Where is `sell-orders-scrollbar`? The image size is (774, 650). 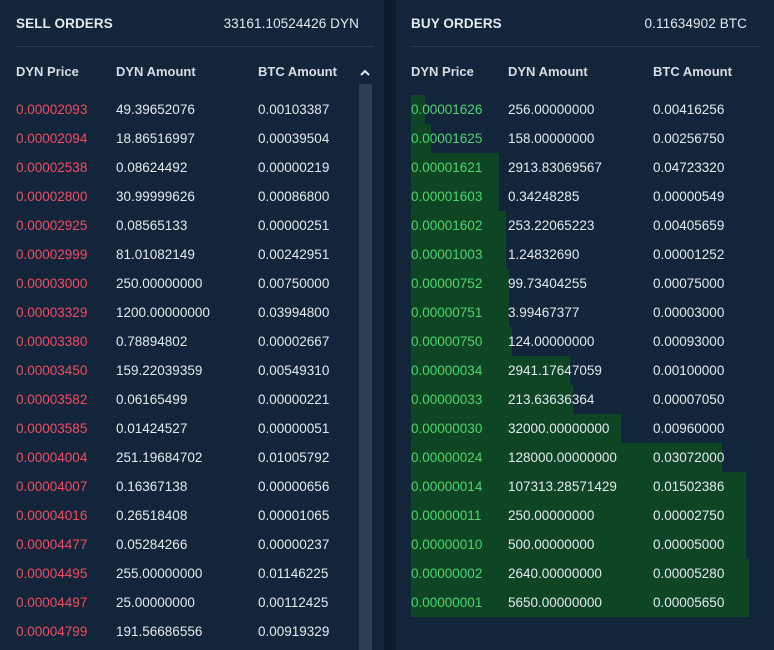 sell-orders-scrollbar is located at coordinates (365, 359).